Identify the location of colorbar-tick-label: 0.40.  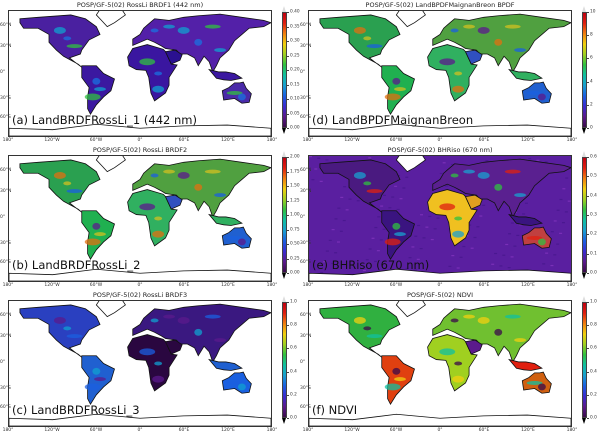
(295, 12).